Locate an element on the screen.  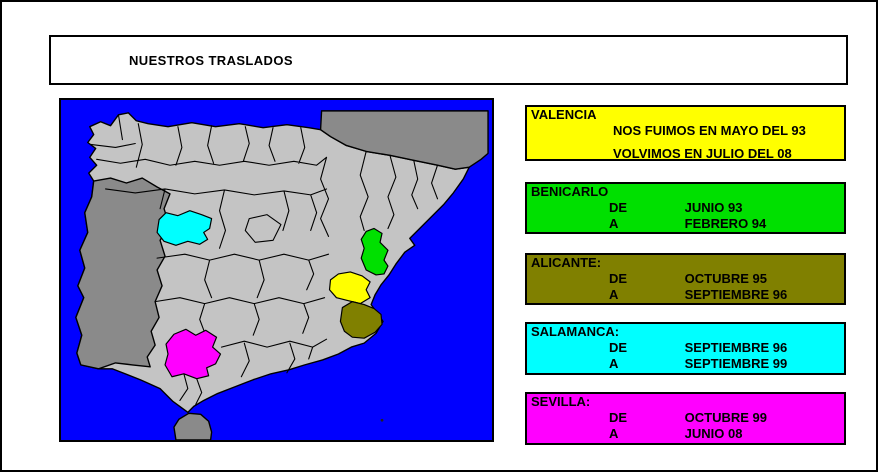
region-alicante is located at coordinates (361, 320).